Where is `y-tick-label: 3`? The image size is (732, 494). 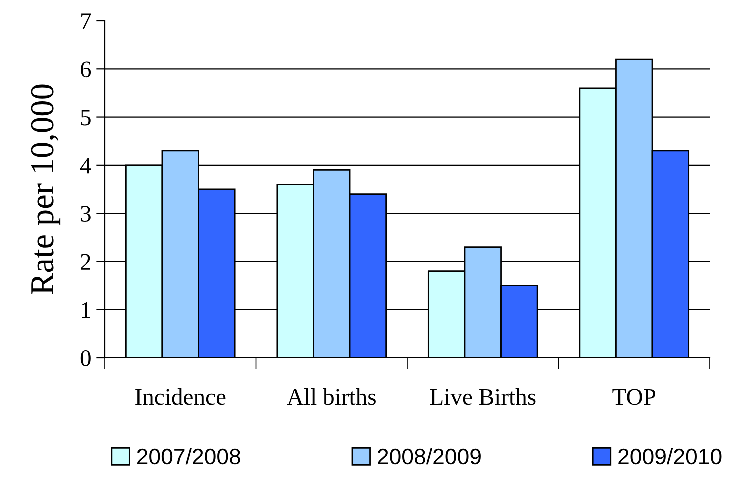
y-tick-label: 3 is located at coordinates (86, 214).